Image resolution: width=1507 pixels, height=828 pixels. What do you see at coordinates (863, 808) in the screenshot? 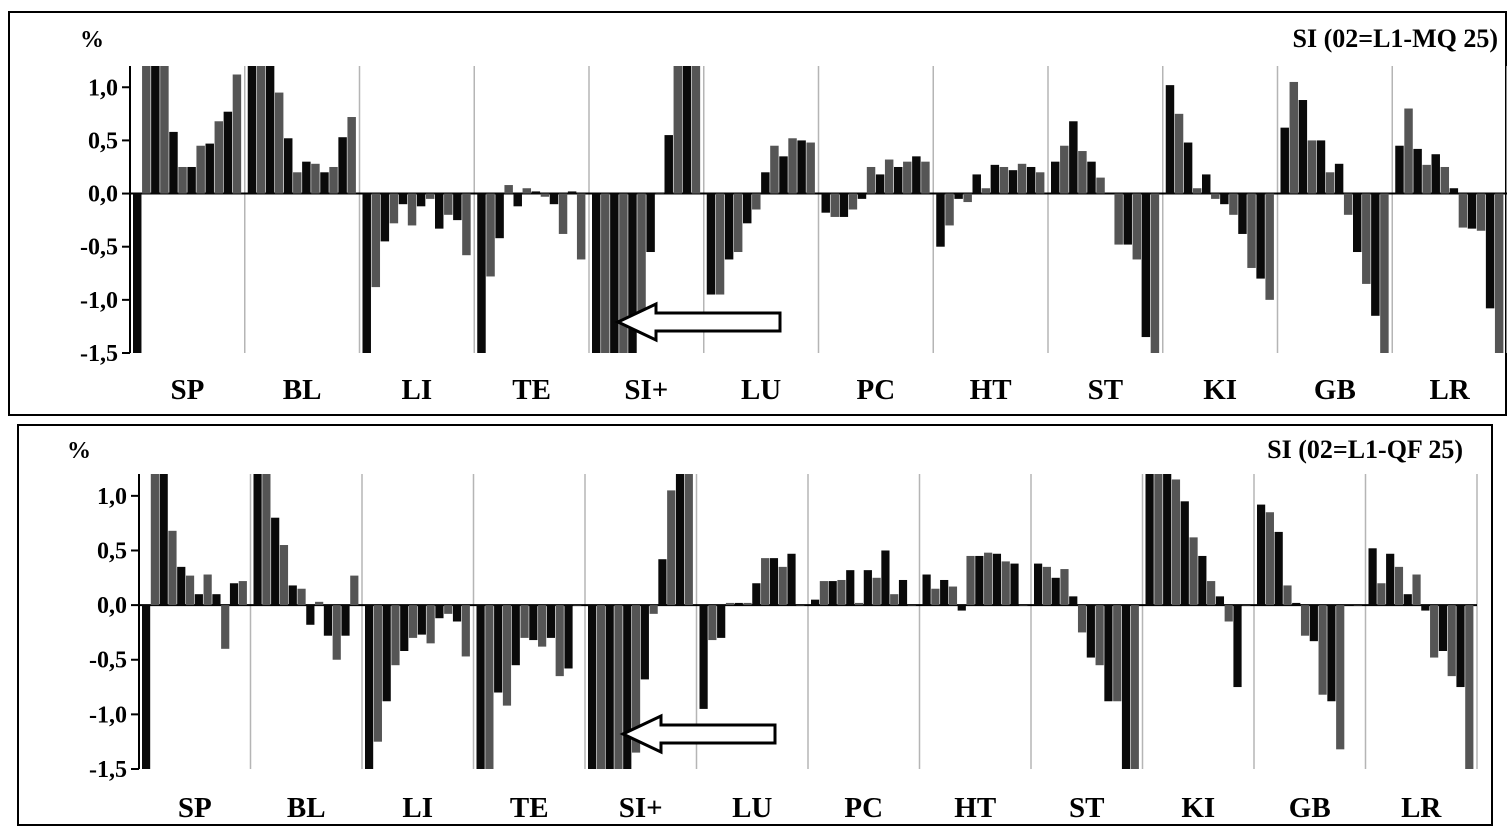
I see `x-tick-label: PC` at bounding box center [863, 808].